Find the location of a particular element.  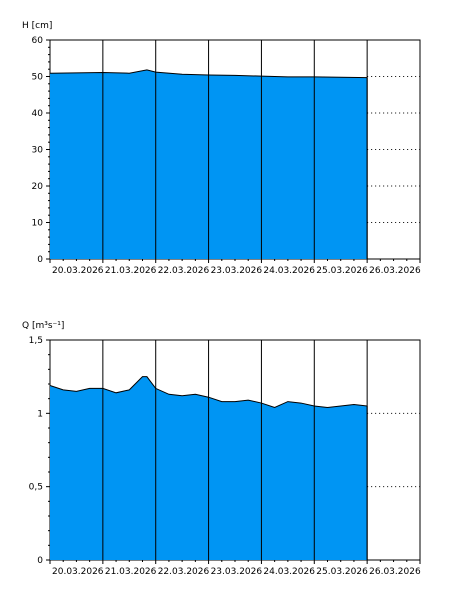

discharge-y-tick-label: 0,5 is located at coordinates (36, 488).